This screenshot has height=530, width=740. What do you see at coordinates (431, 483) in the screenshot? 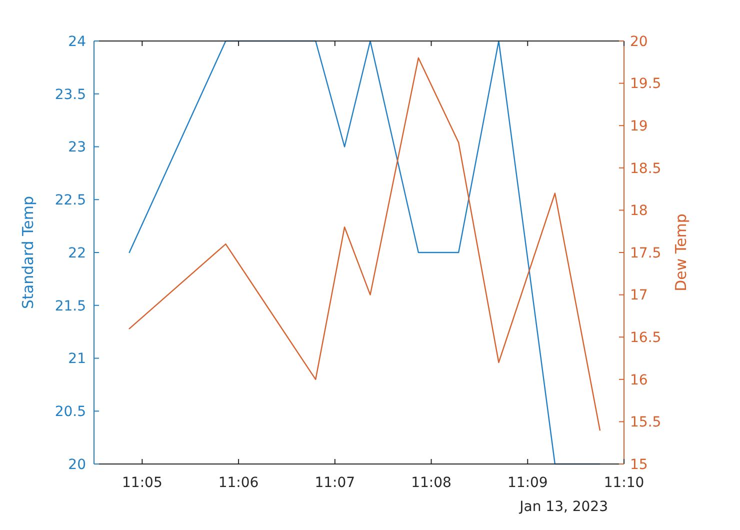
I see `x-tick-label: 11:08` at bounding box center [431, 483].